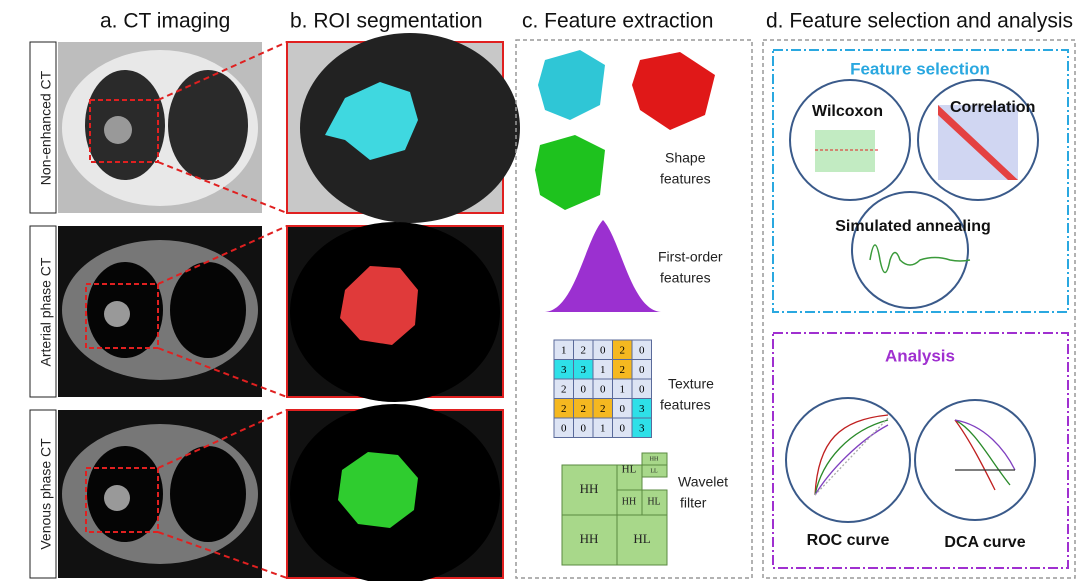 The height and width of the screenshot is (581, 1080). What do you see at coordinates (386, 21) in the screenshot?
I see `panel-title: b. ROI segmentation` at bounding box center [386, 21].